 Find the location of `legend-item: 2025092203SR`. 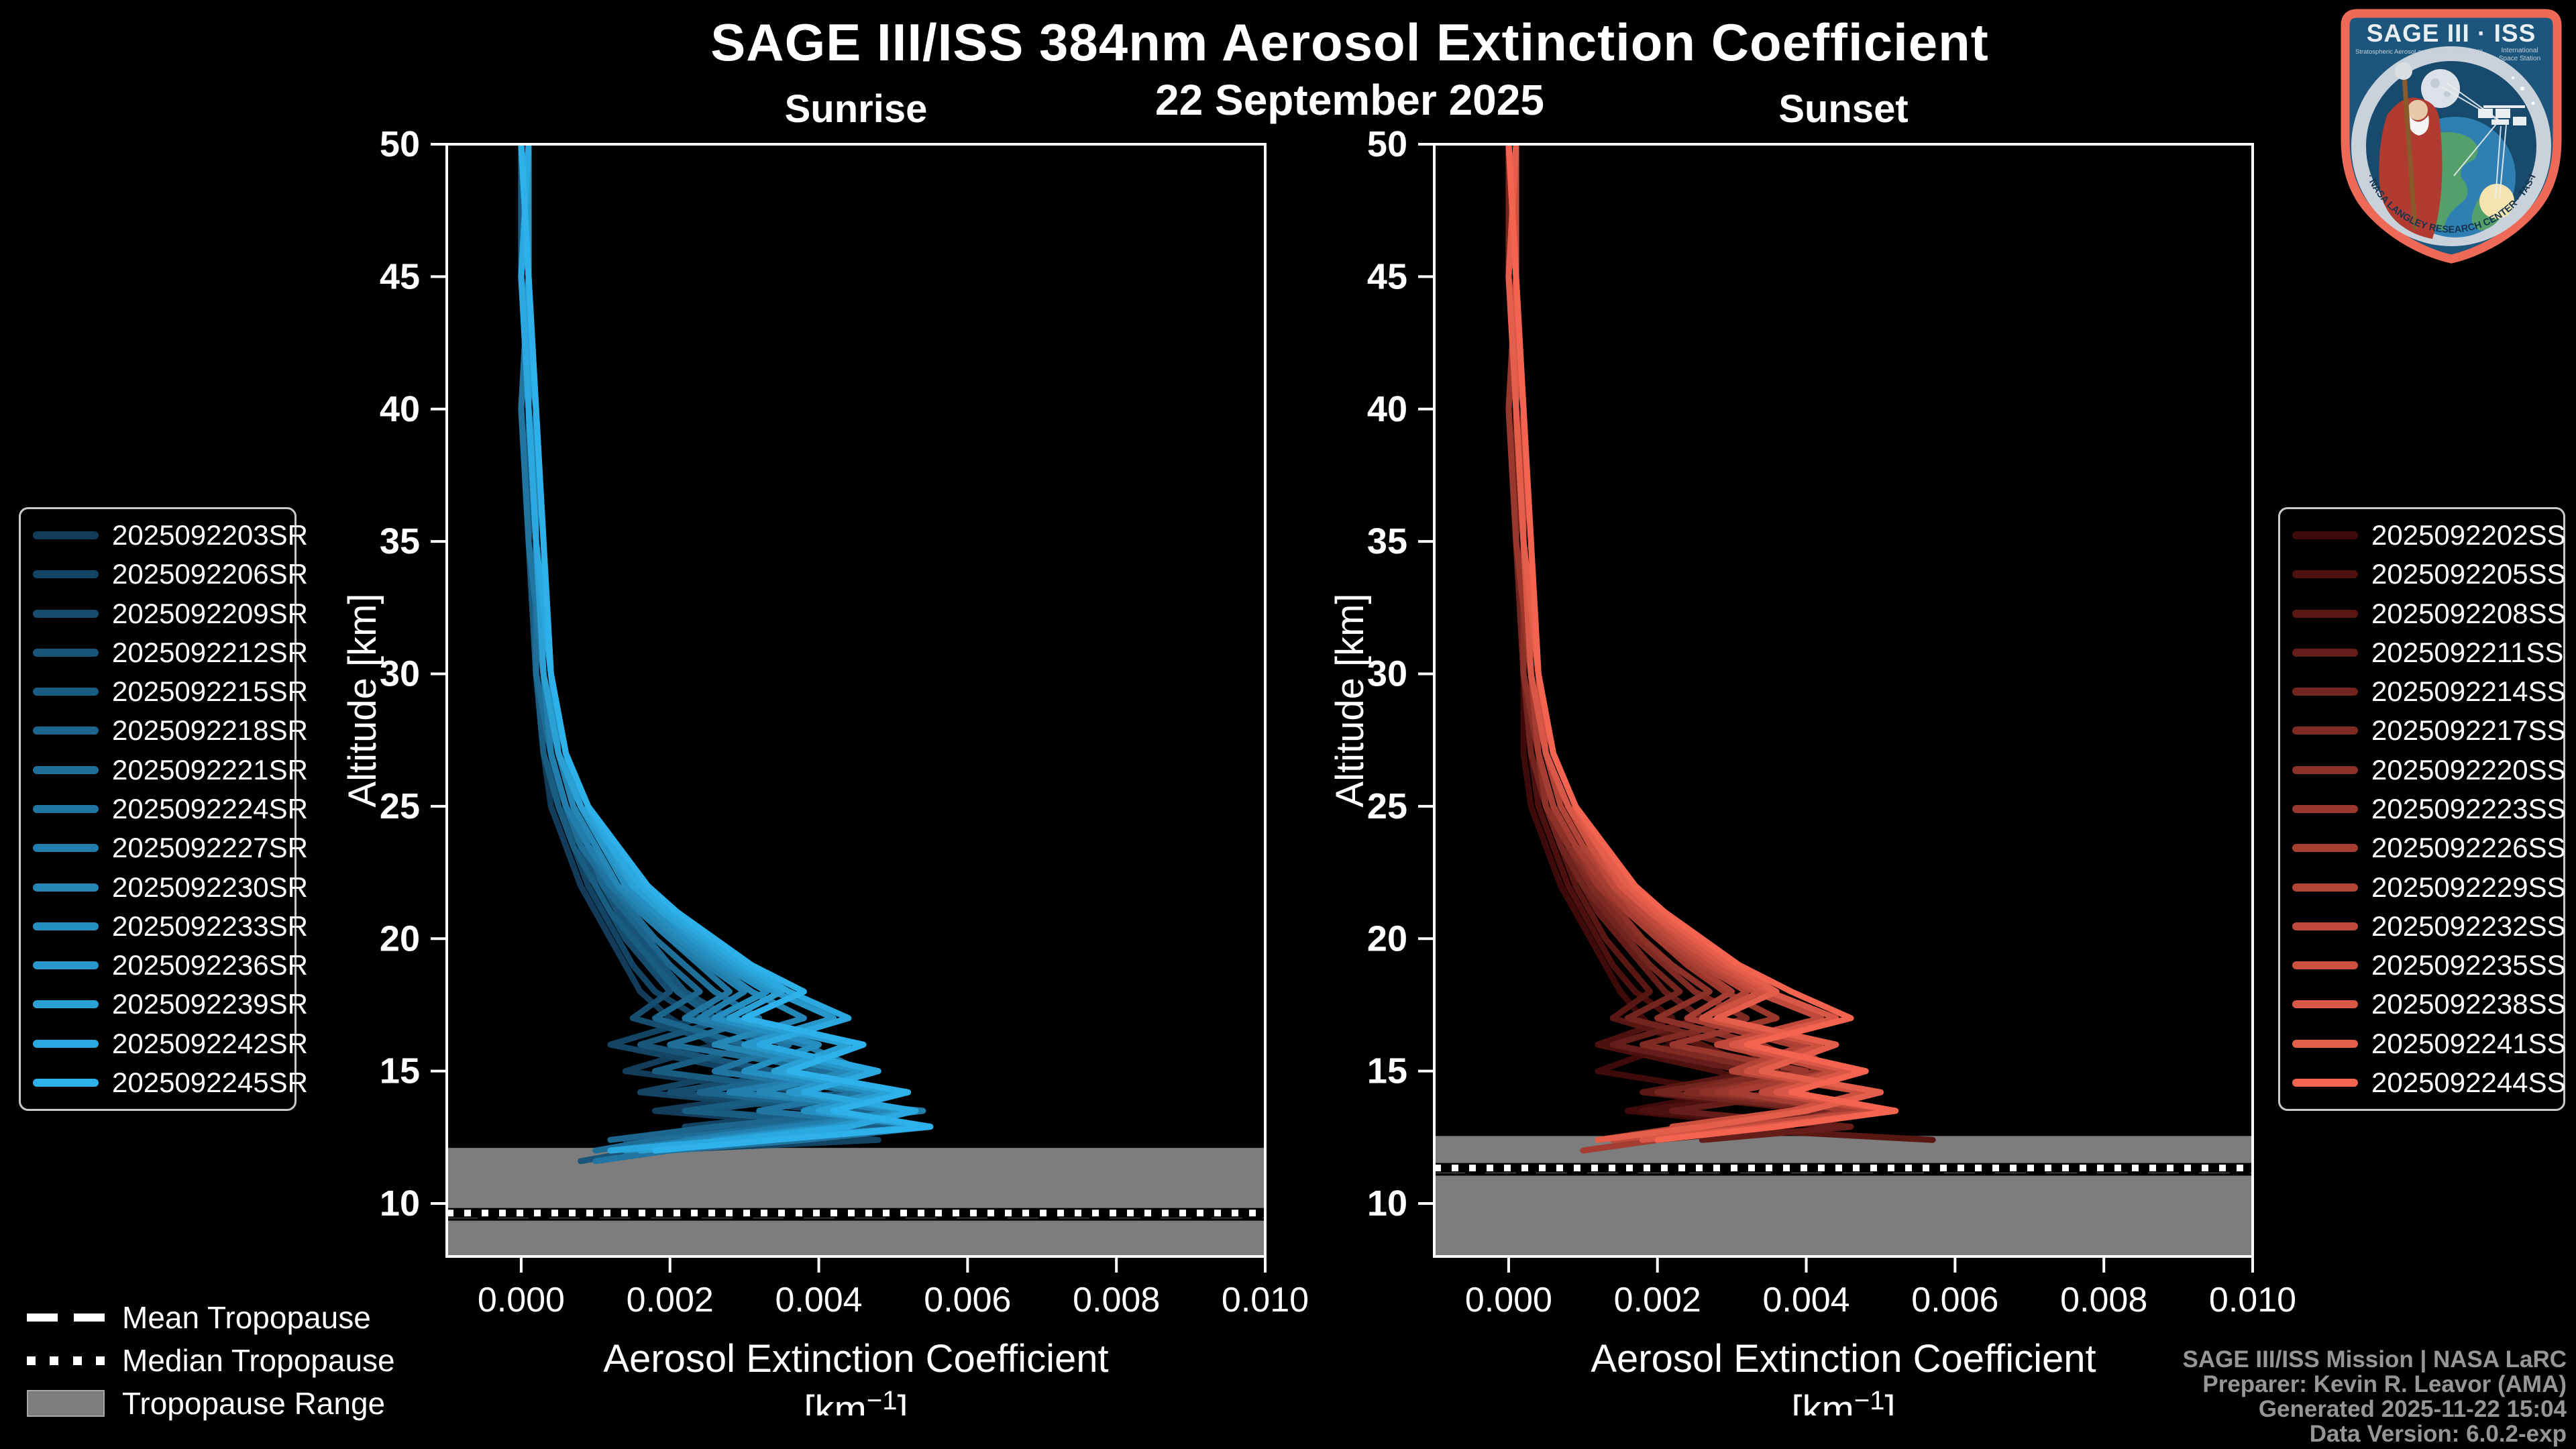

legend-item: 2025092203SR is located at coordinates (170, 535).